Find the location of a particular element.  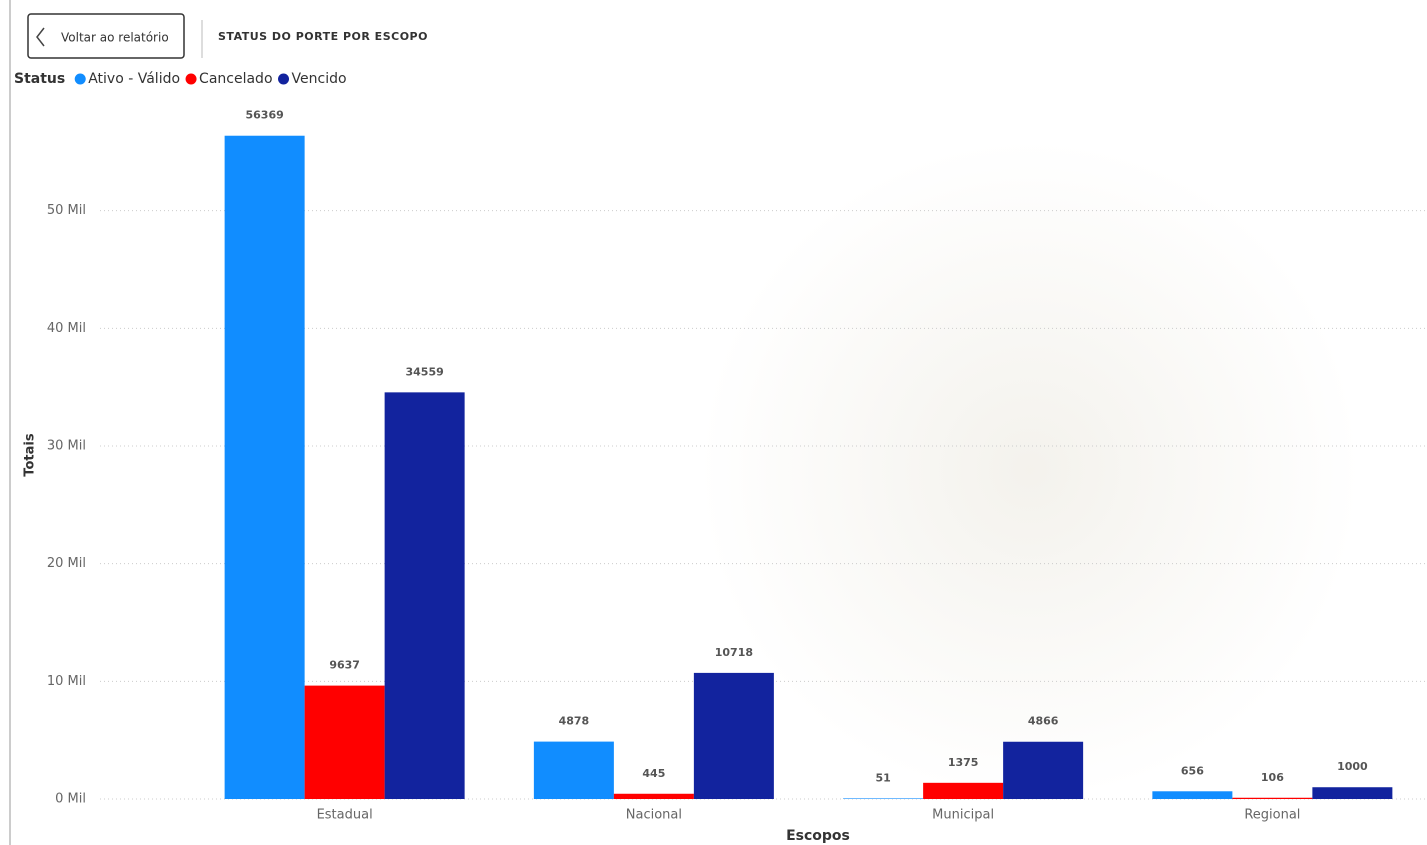

legend-label: Vencido is located at coordinates (319, 79).